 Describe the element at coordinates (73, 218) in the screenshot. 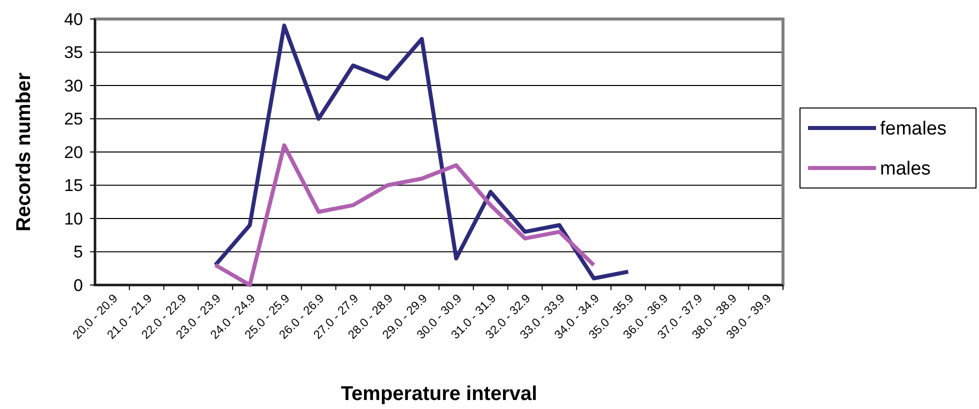

I see `y-tick-label: 10` at that location.